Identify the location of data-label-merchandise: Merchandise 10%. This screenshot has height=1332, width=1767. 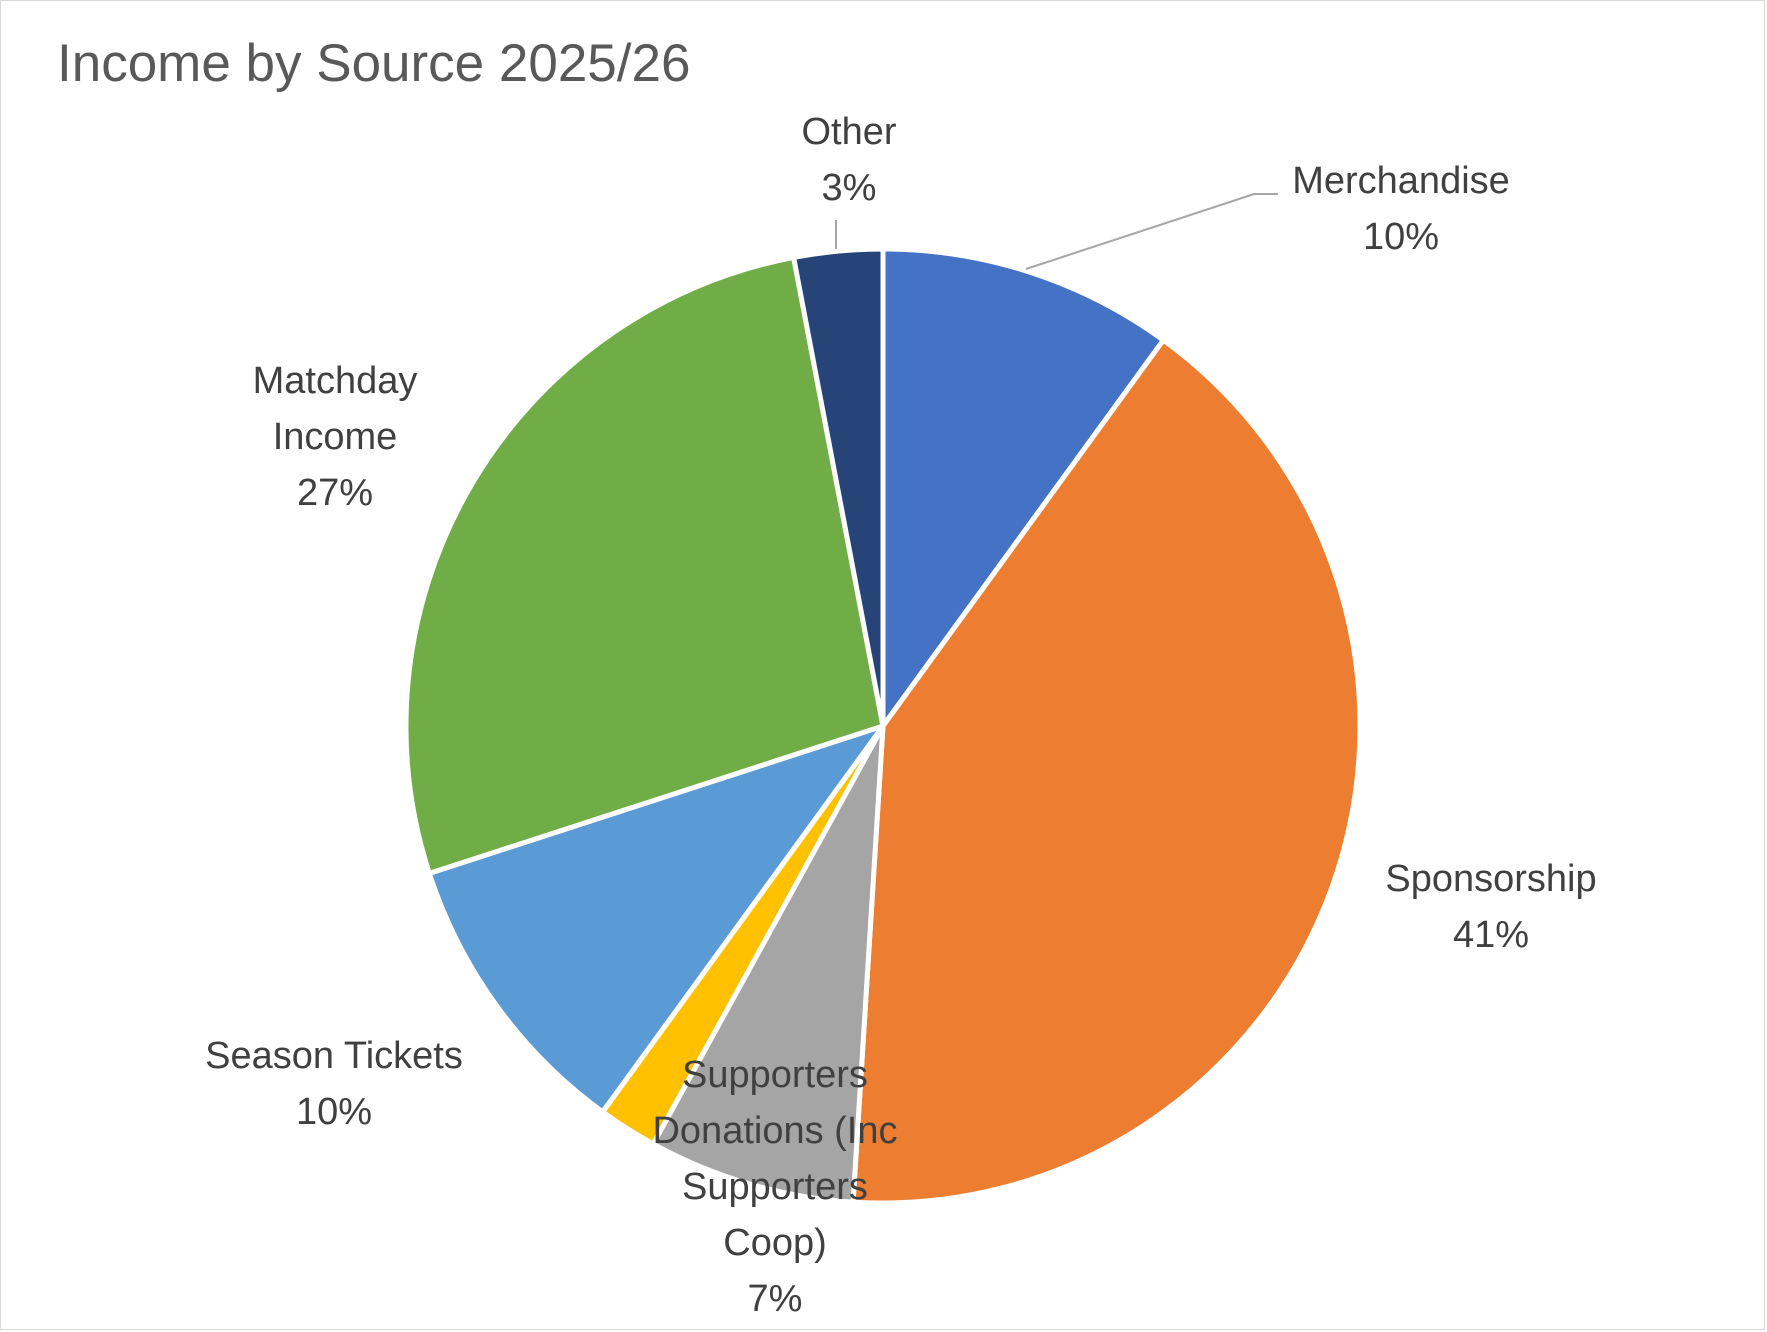
(1401, 209).